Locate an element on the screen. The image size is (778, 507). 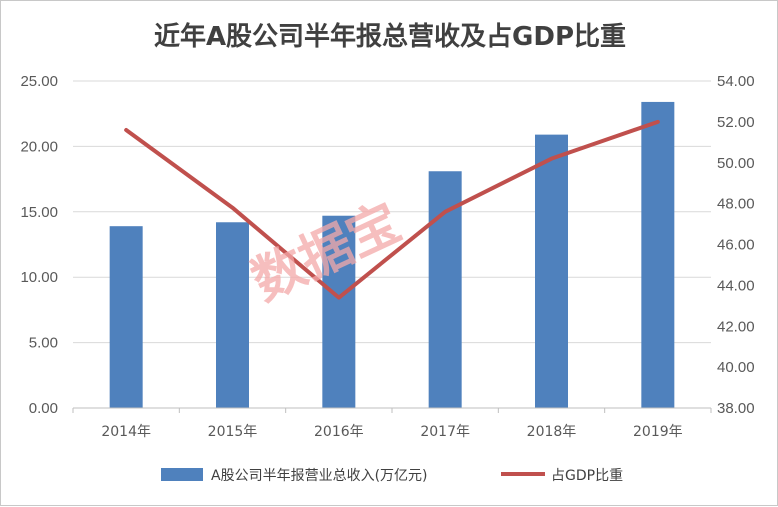
y-right-tick-label: 44.00 is located at coordinates (736, 285).